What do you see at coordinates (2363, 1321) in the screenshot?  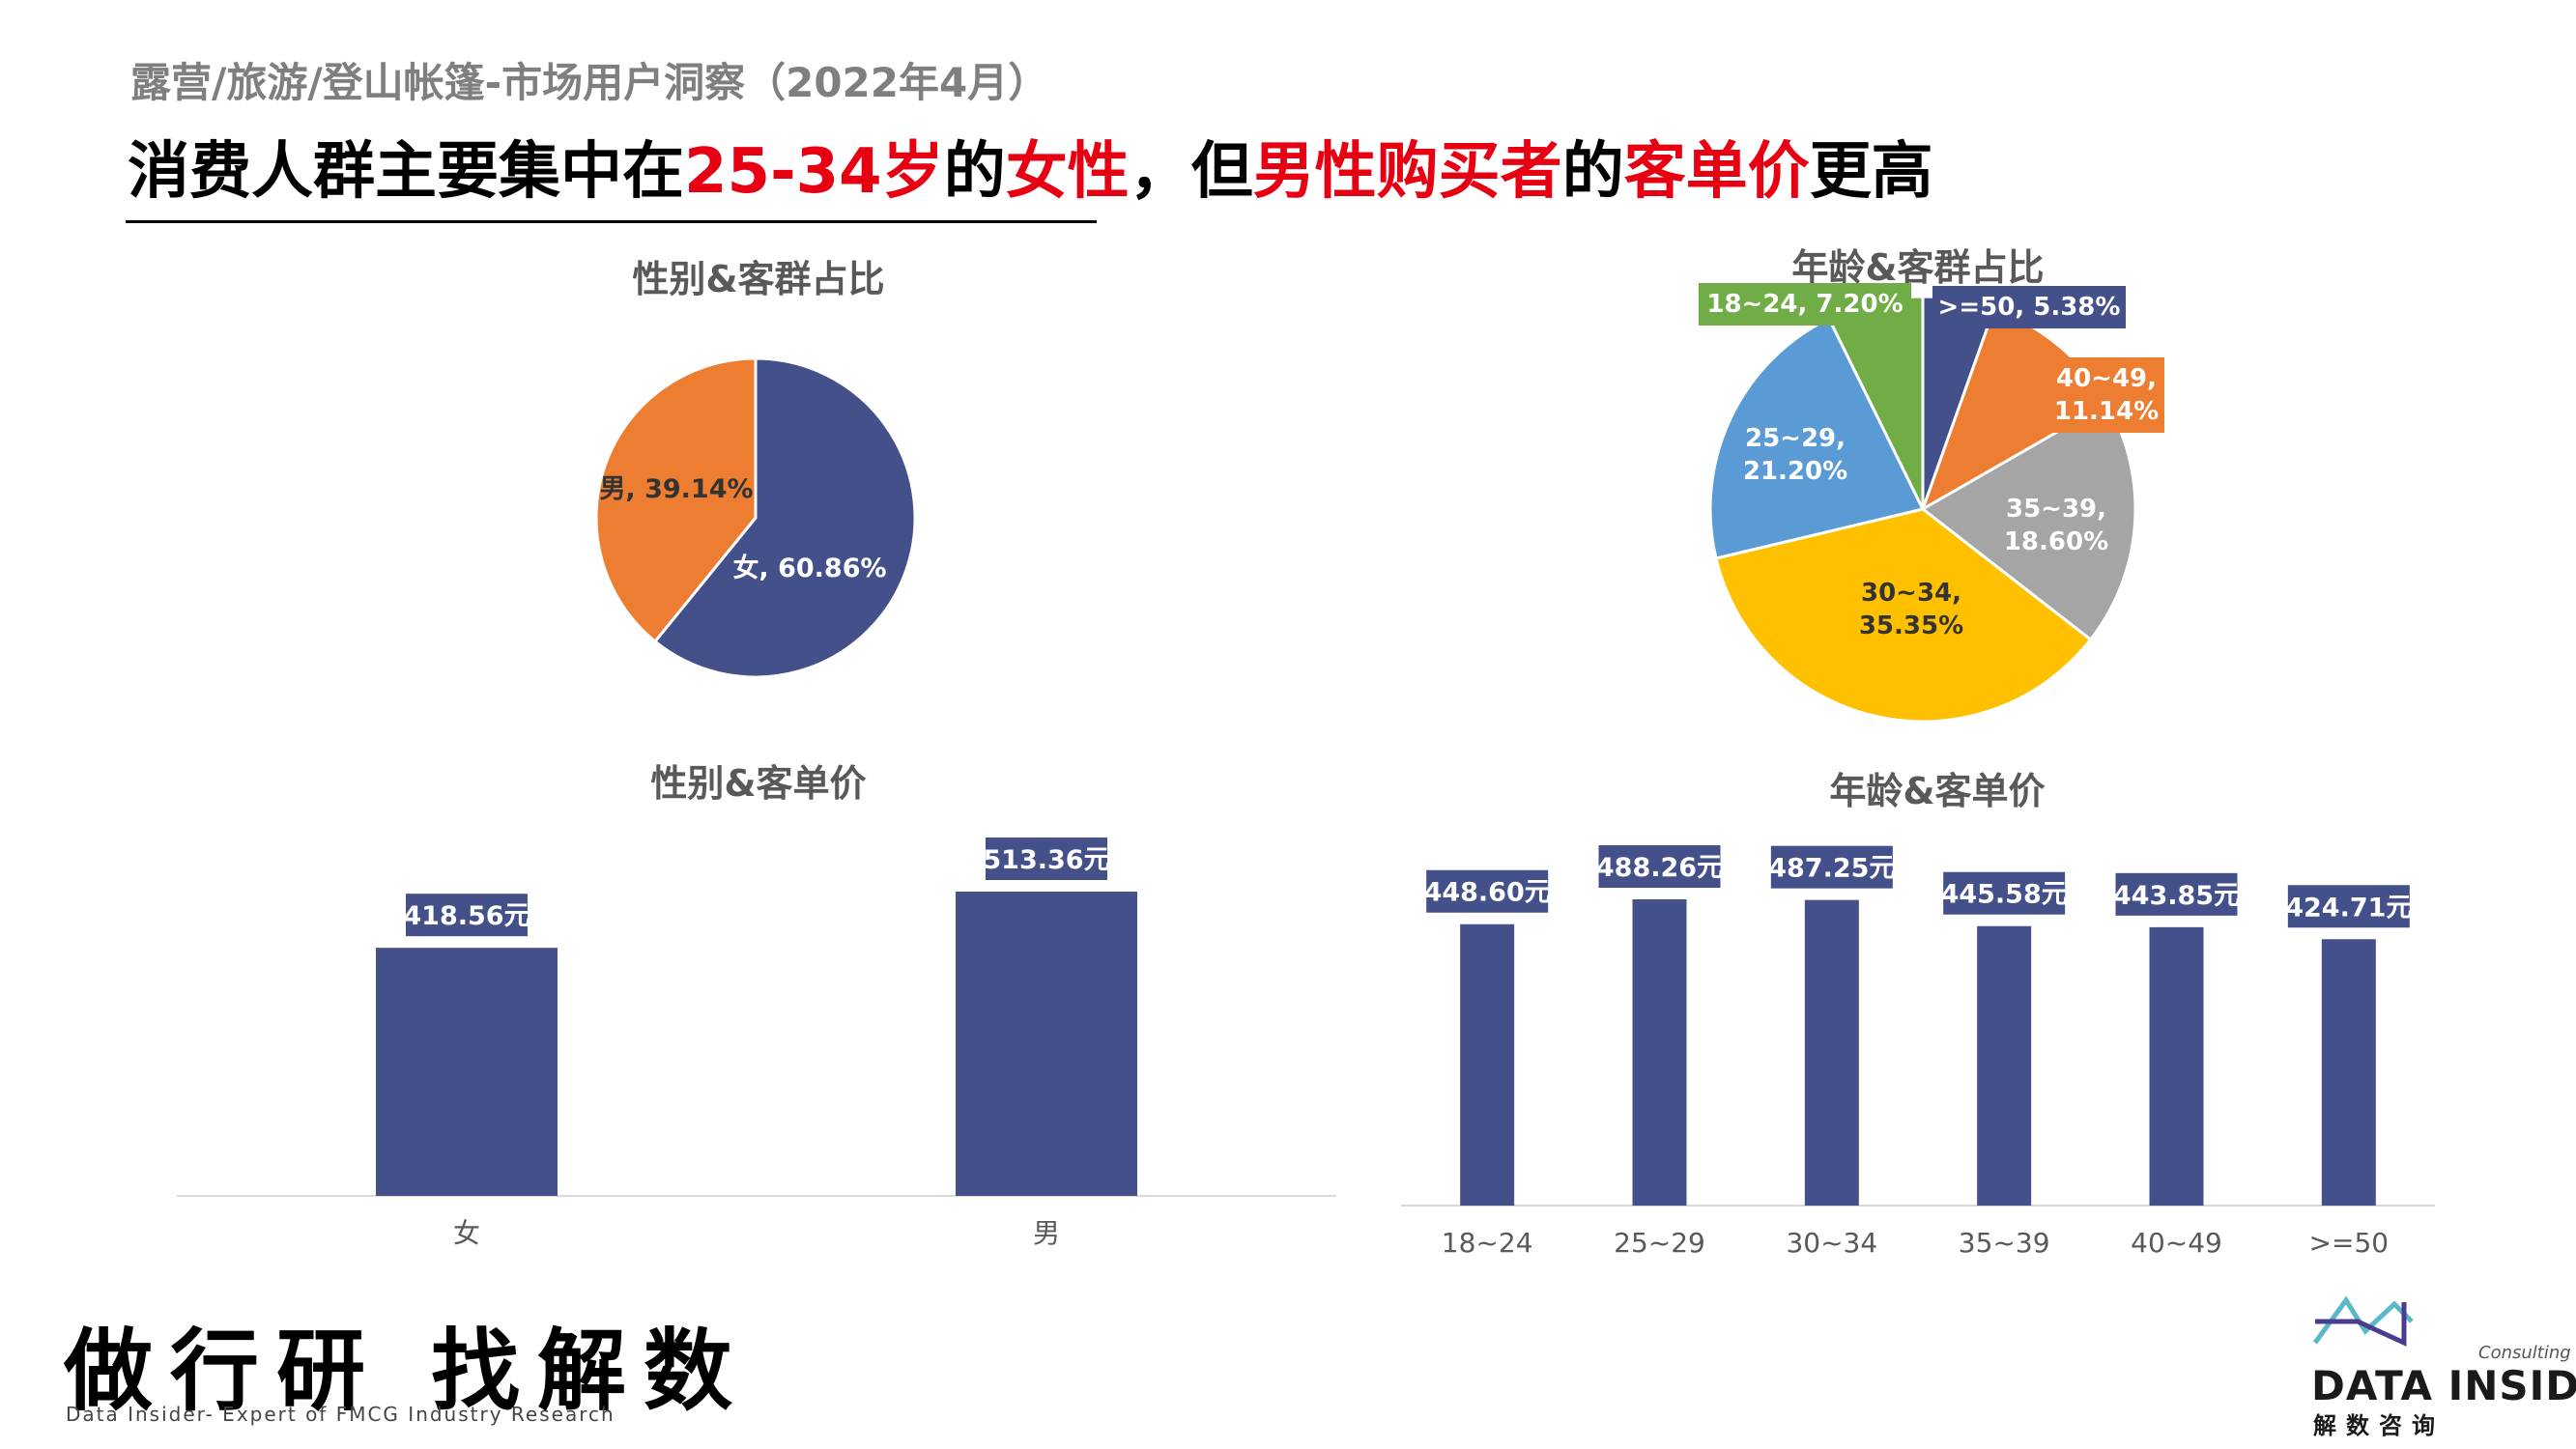 I see `data-insider-logo-icon` at bounding box center [2363, 1321].